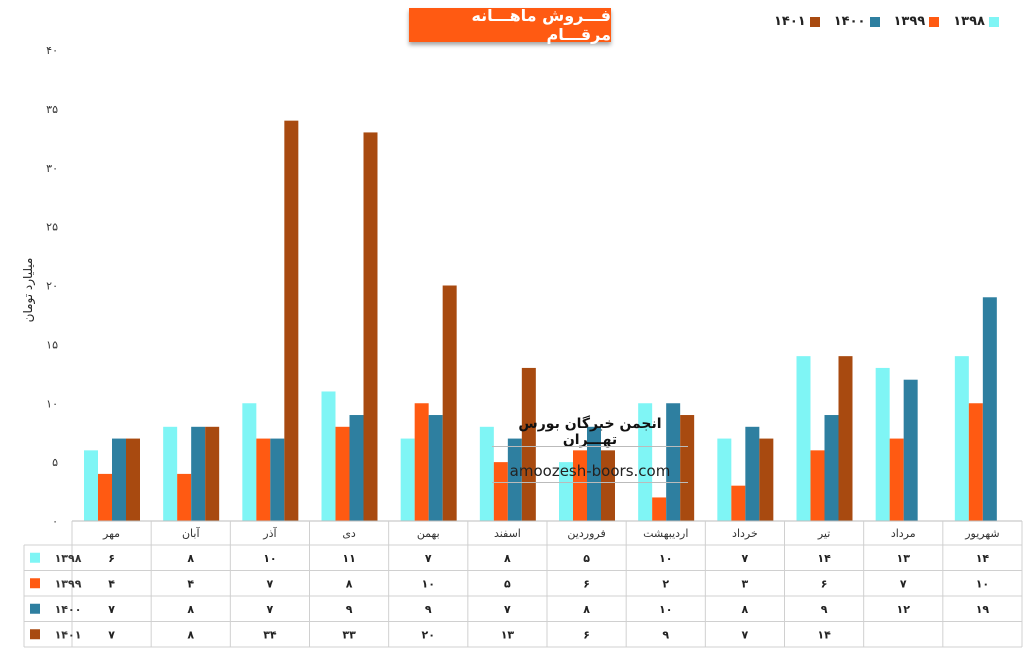 Image resolution: width=1033 pixels, height=665 pixels. What do you see at coordinates (55, 462) in the screenshot?
I see `y-tick-label: ۵` at bounding box center [55, 462].